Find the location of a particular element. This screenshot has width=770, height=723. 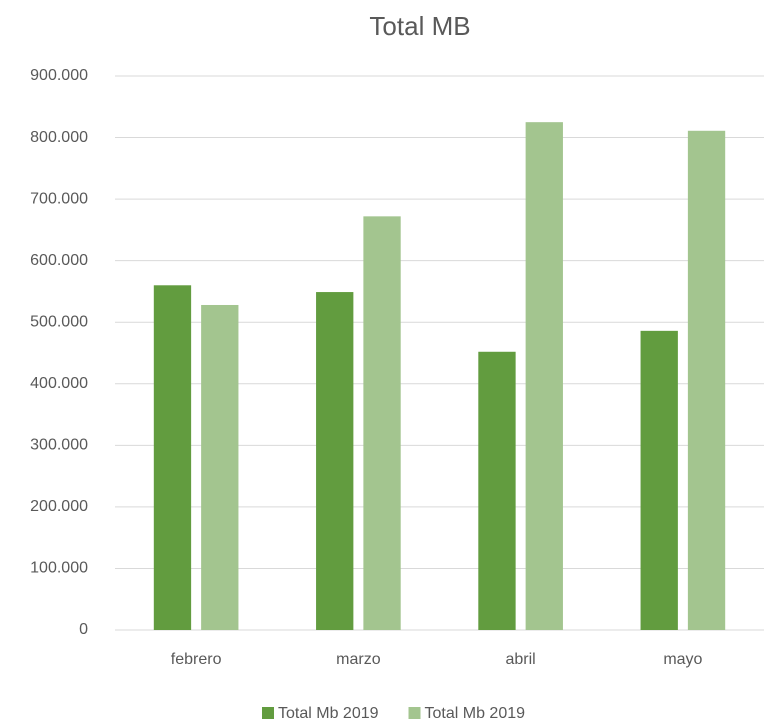

y-tick-label: 0 is located at coordinates (83, 629).